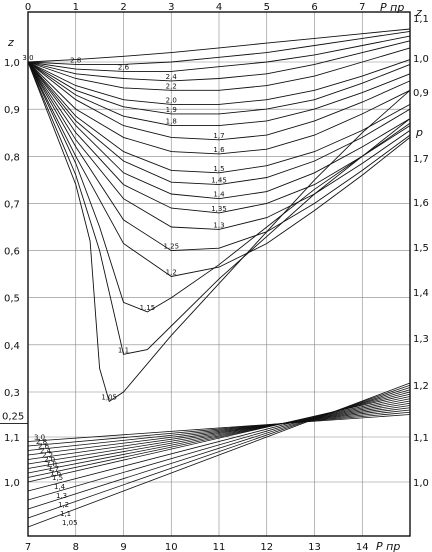 Image resolution: width=432 pixels, height=552 pixels. I want to click on right-p-tick-label: 1,3, so click(421, 339).